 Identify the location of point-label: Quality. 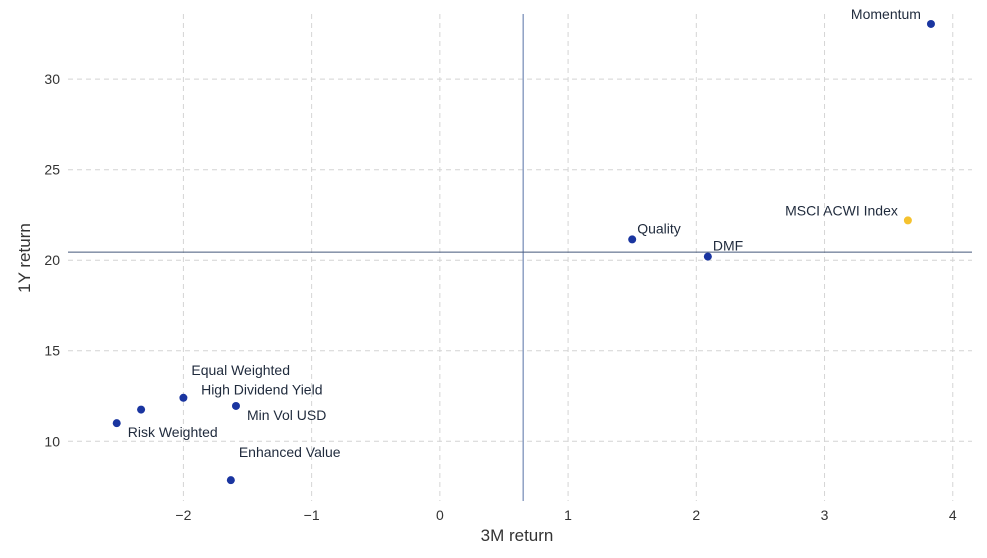
(659, 228).